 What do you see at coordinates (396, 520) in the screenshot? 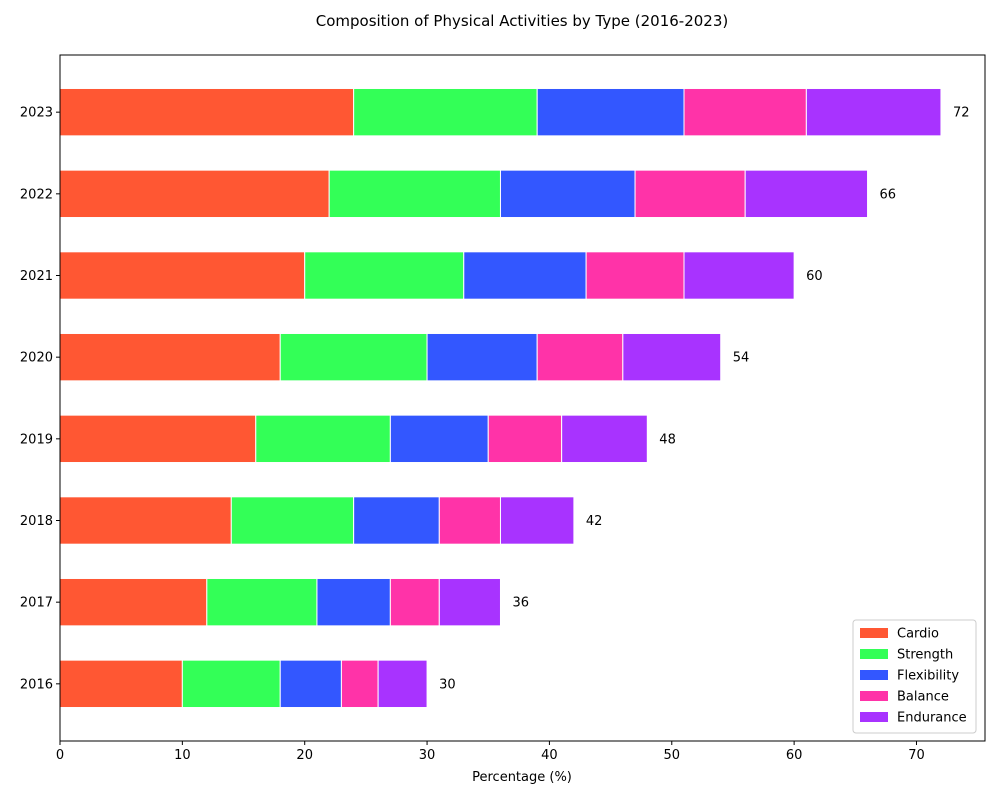
I see `bar-flexibility-2018` at bounding box center [396, 520].